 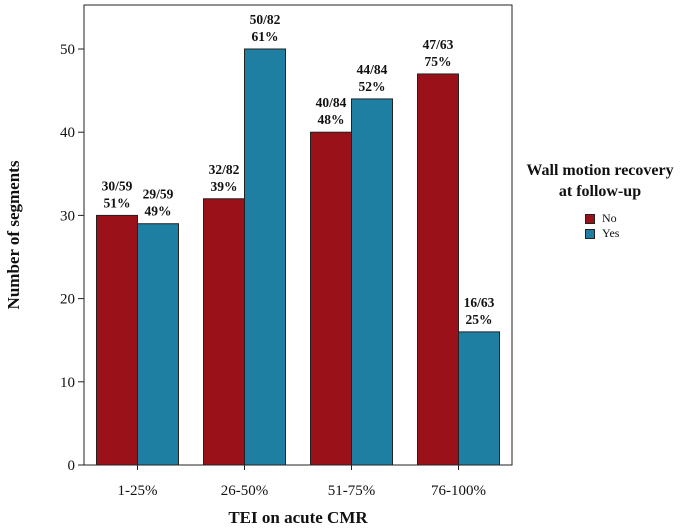 What do you see at coordinates (611, 233) in the screenshot?
I see `legend-label-yes: Yes` at bounding box center [611, 233].